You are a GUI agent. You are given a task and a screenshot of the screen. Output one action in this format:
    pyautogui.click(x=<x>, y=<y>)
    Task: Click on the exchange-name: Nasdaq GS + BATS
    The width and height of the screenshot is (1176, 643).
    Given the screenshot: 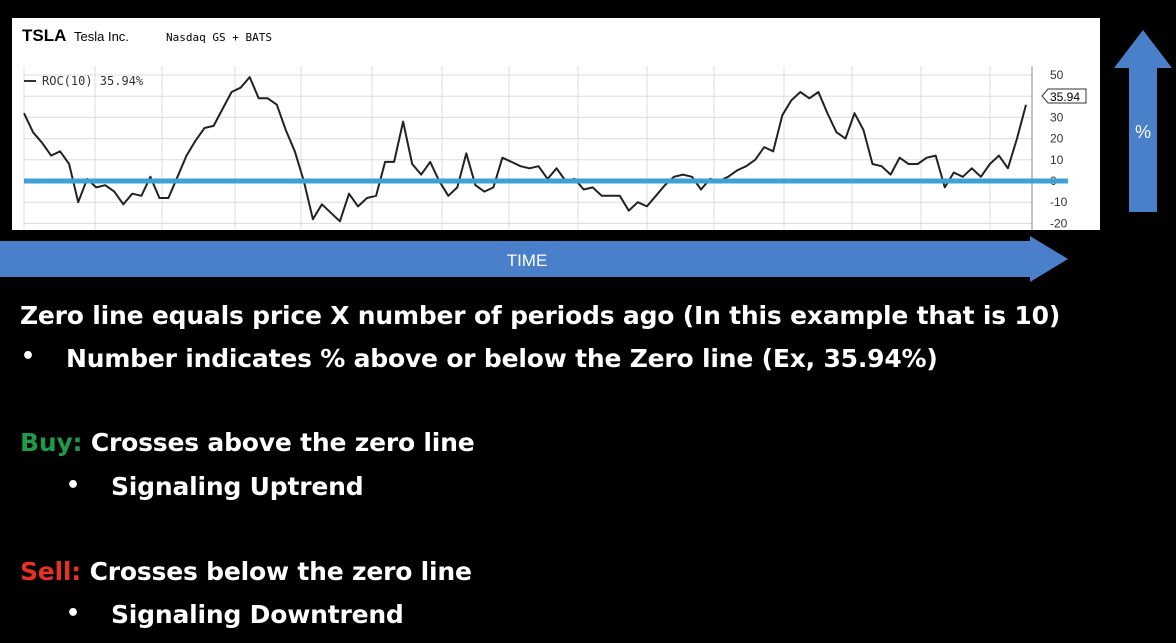 What is the action you would take?
    pyautogui.click(x=219, y=37)
    